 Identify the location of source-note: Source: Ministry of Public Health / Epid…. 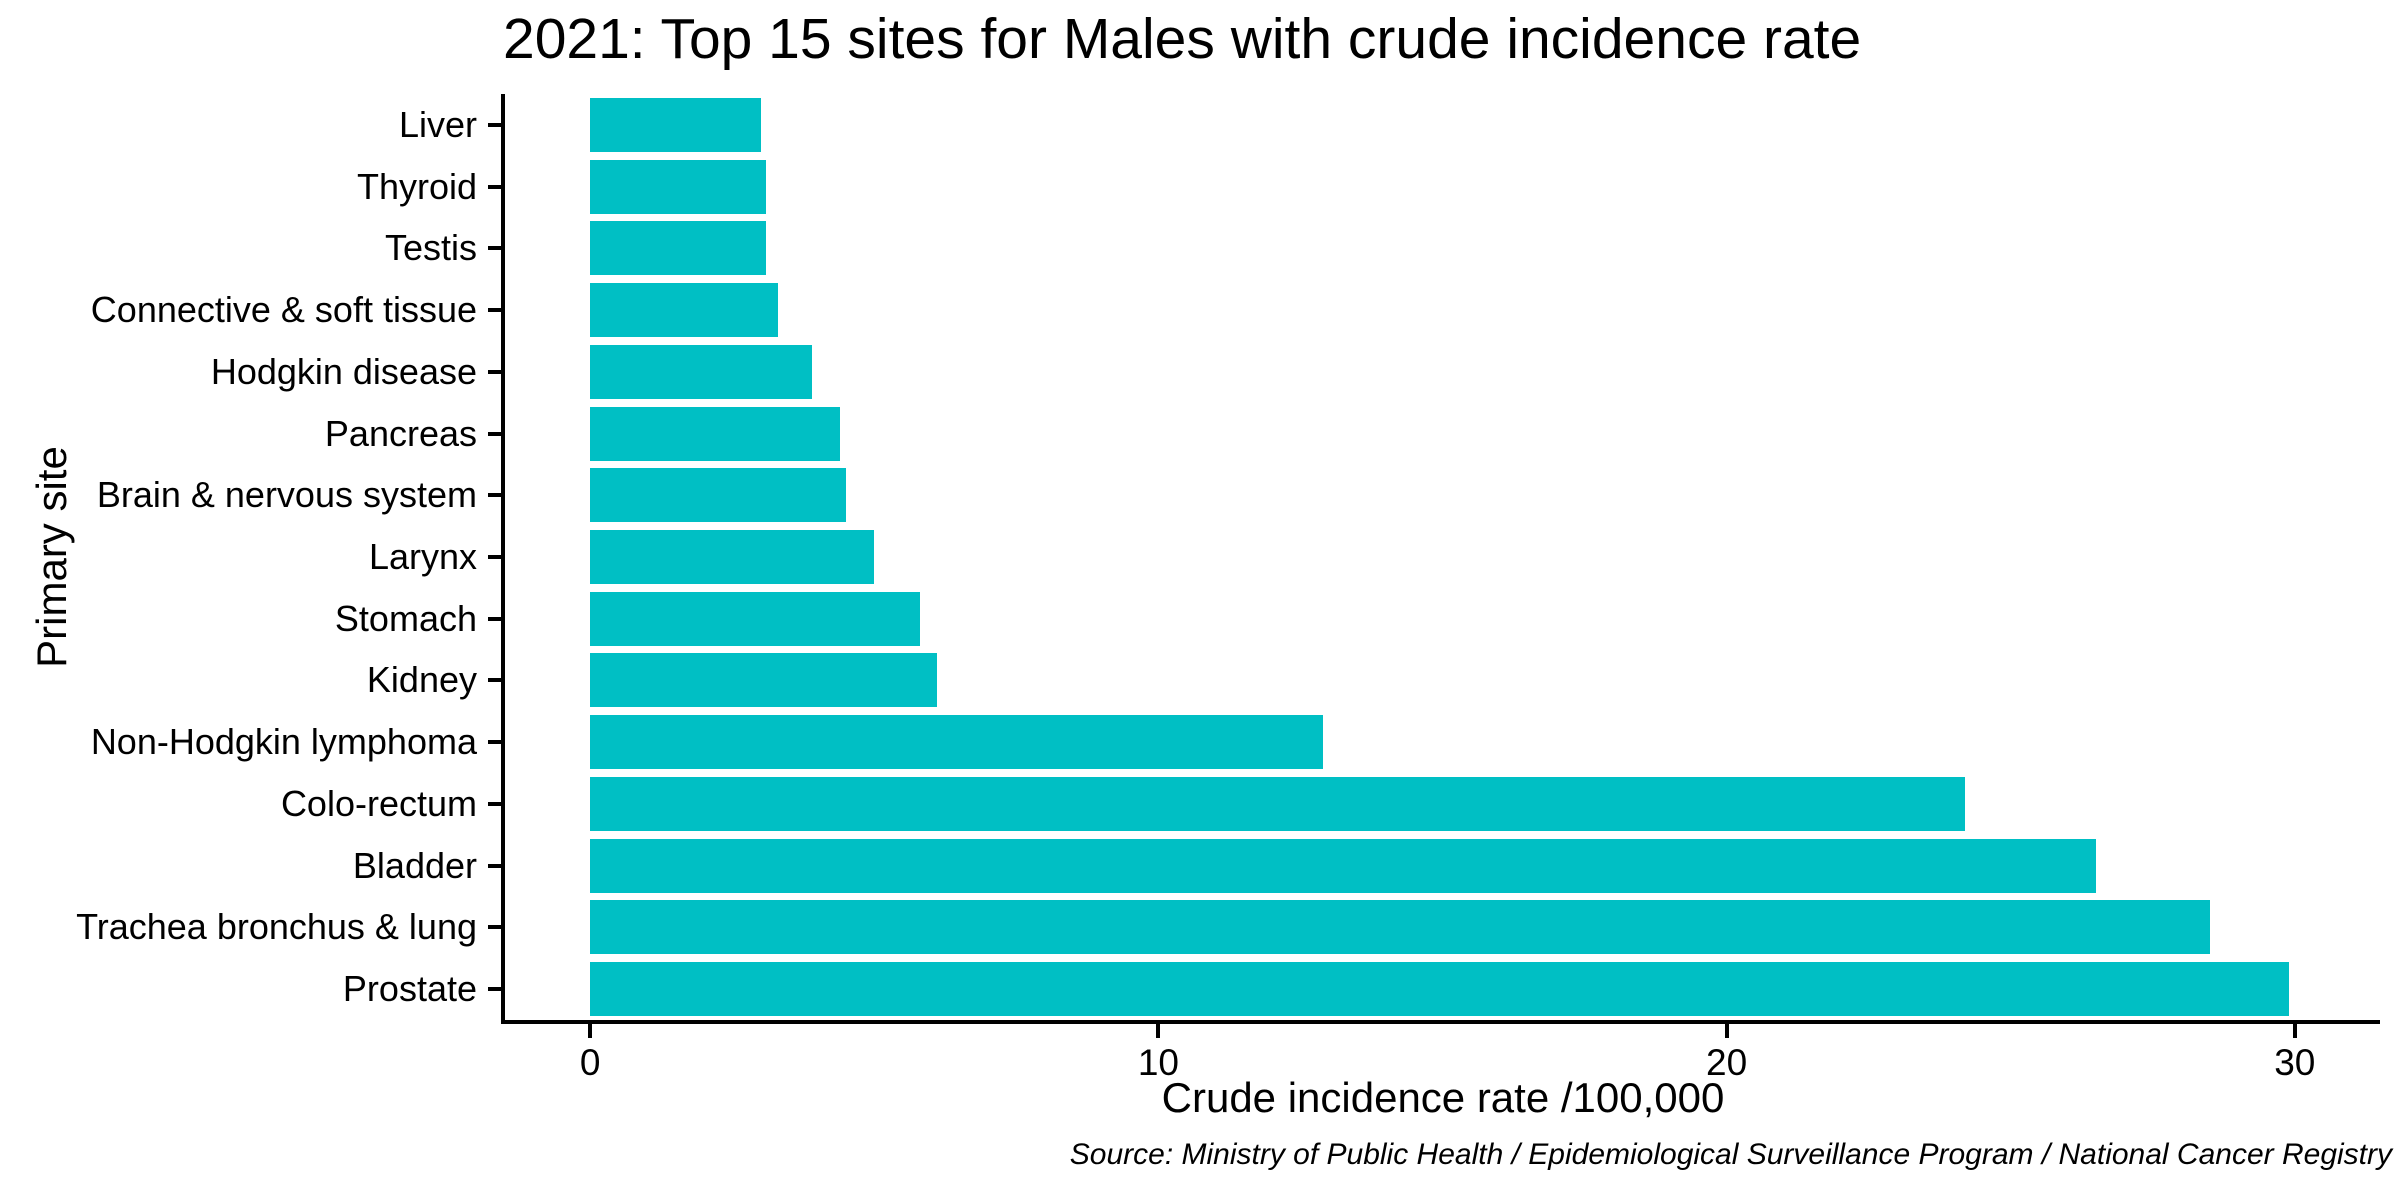
(1730, 1154).